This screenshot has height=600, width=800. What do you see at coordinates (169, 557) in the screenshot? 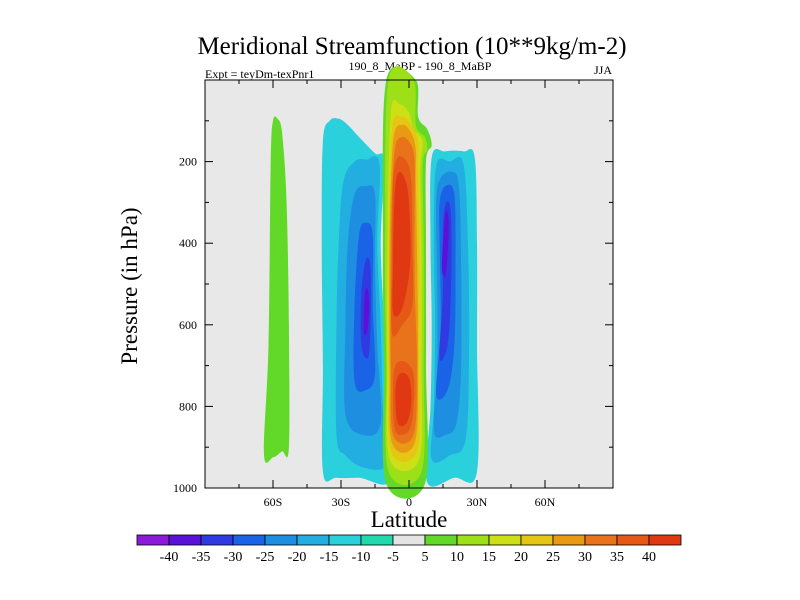
I see `colorbar-label: -40` at bounding box center [169, 557].